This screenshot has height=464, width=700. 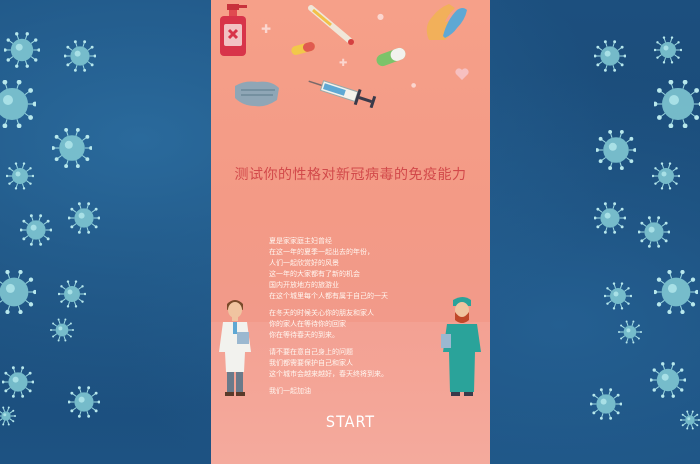 I want to click on syringe-icon, so click(x=342, y=94).